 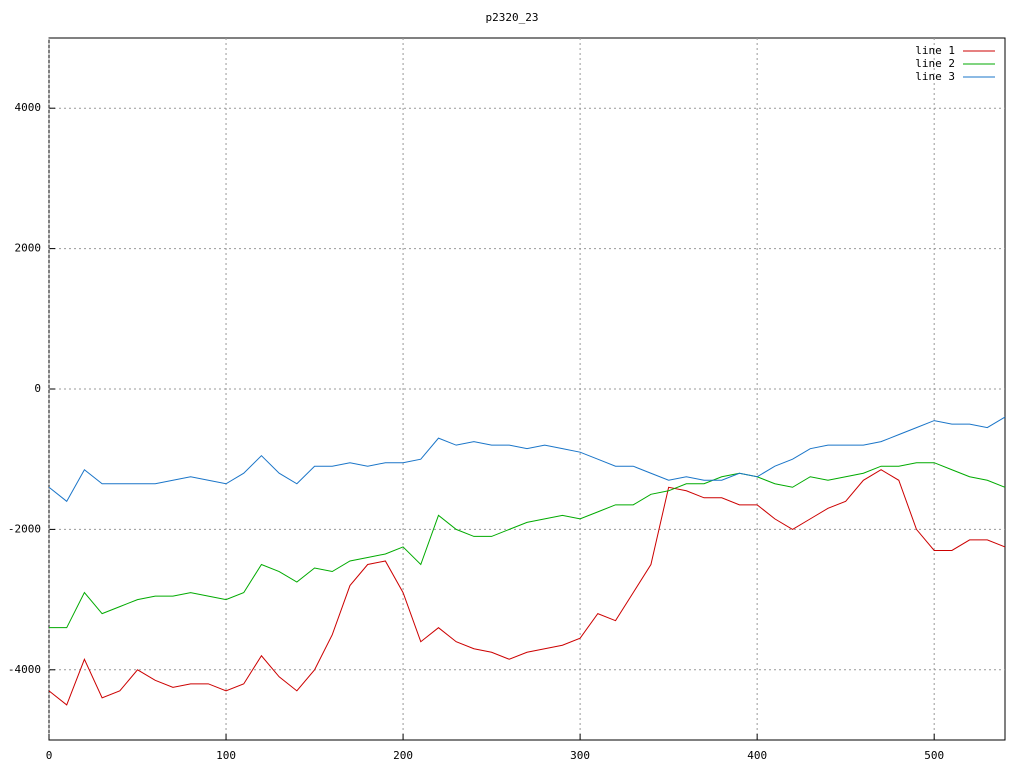 What do you see at coordinates (403, 755) in the screenshot?
I see `x-tick-label: 200` at bounding box center [403, 755].